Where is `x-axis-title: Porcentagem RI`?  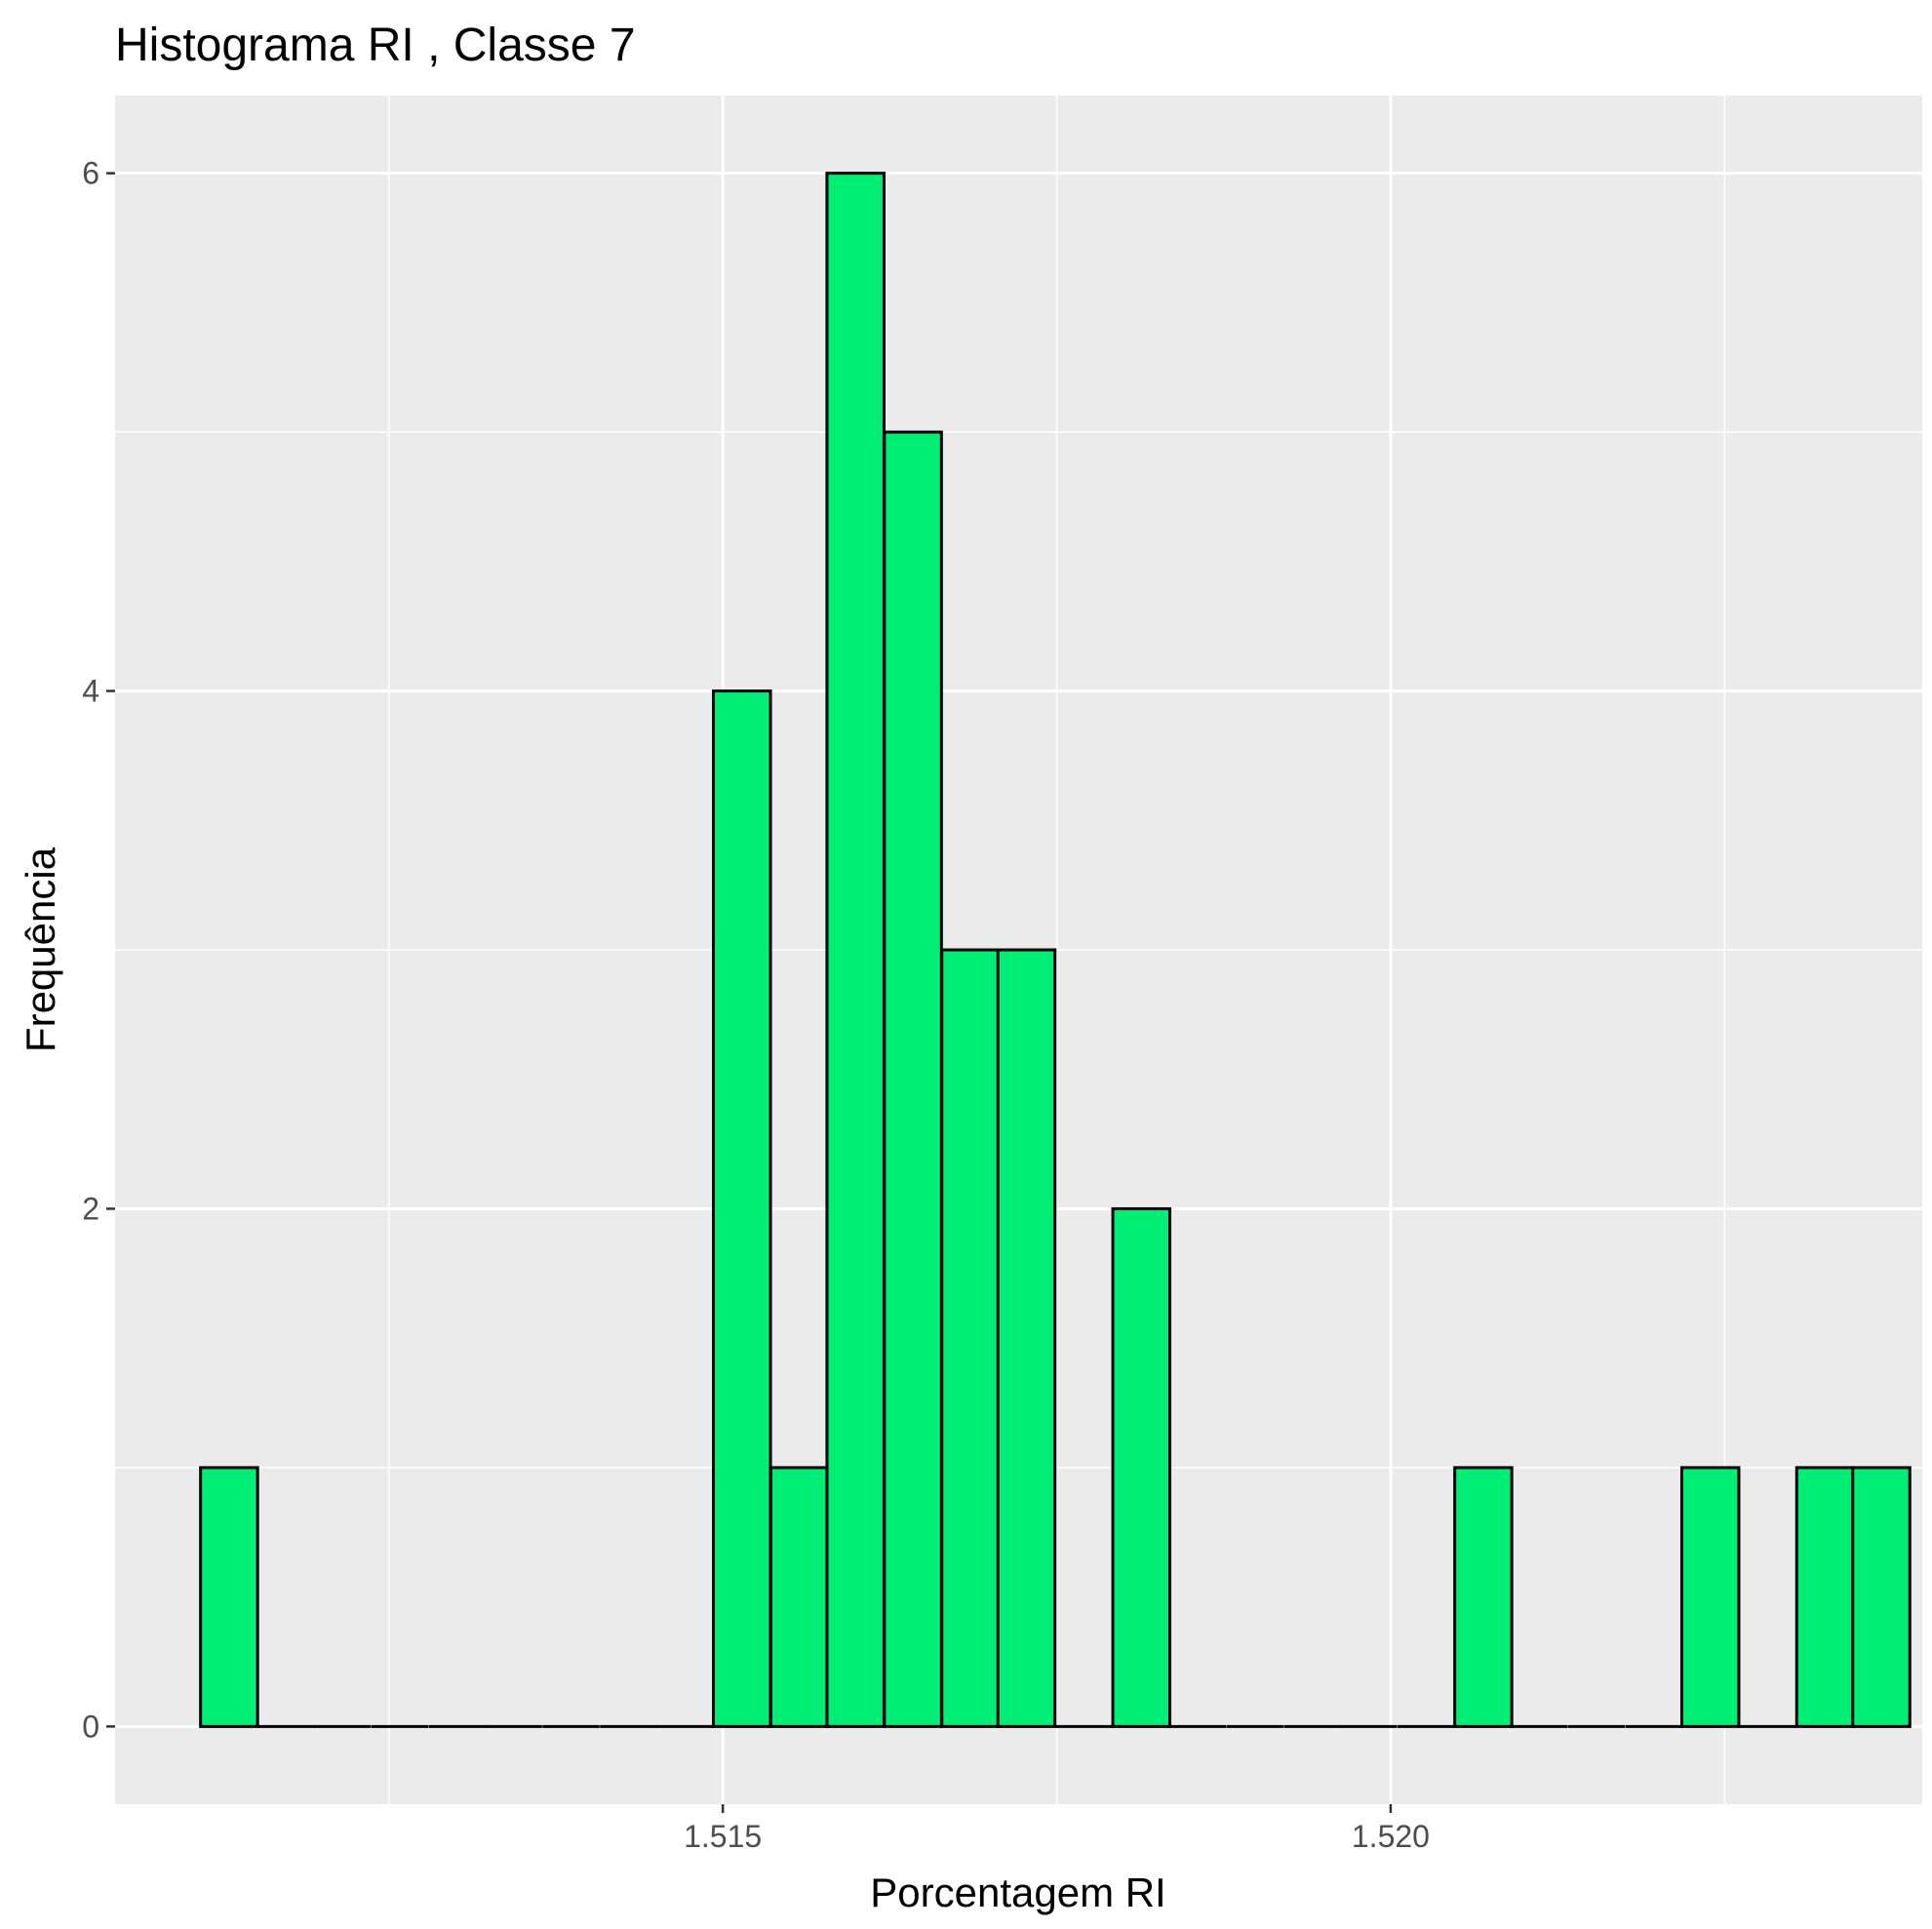 x-axis-title: Porcentagem RI is located at coordinates (1017, 1892).